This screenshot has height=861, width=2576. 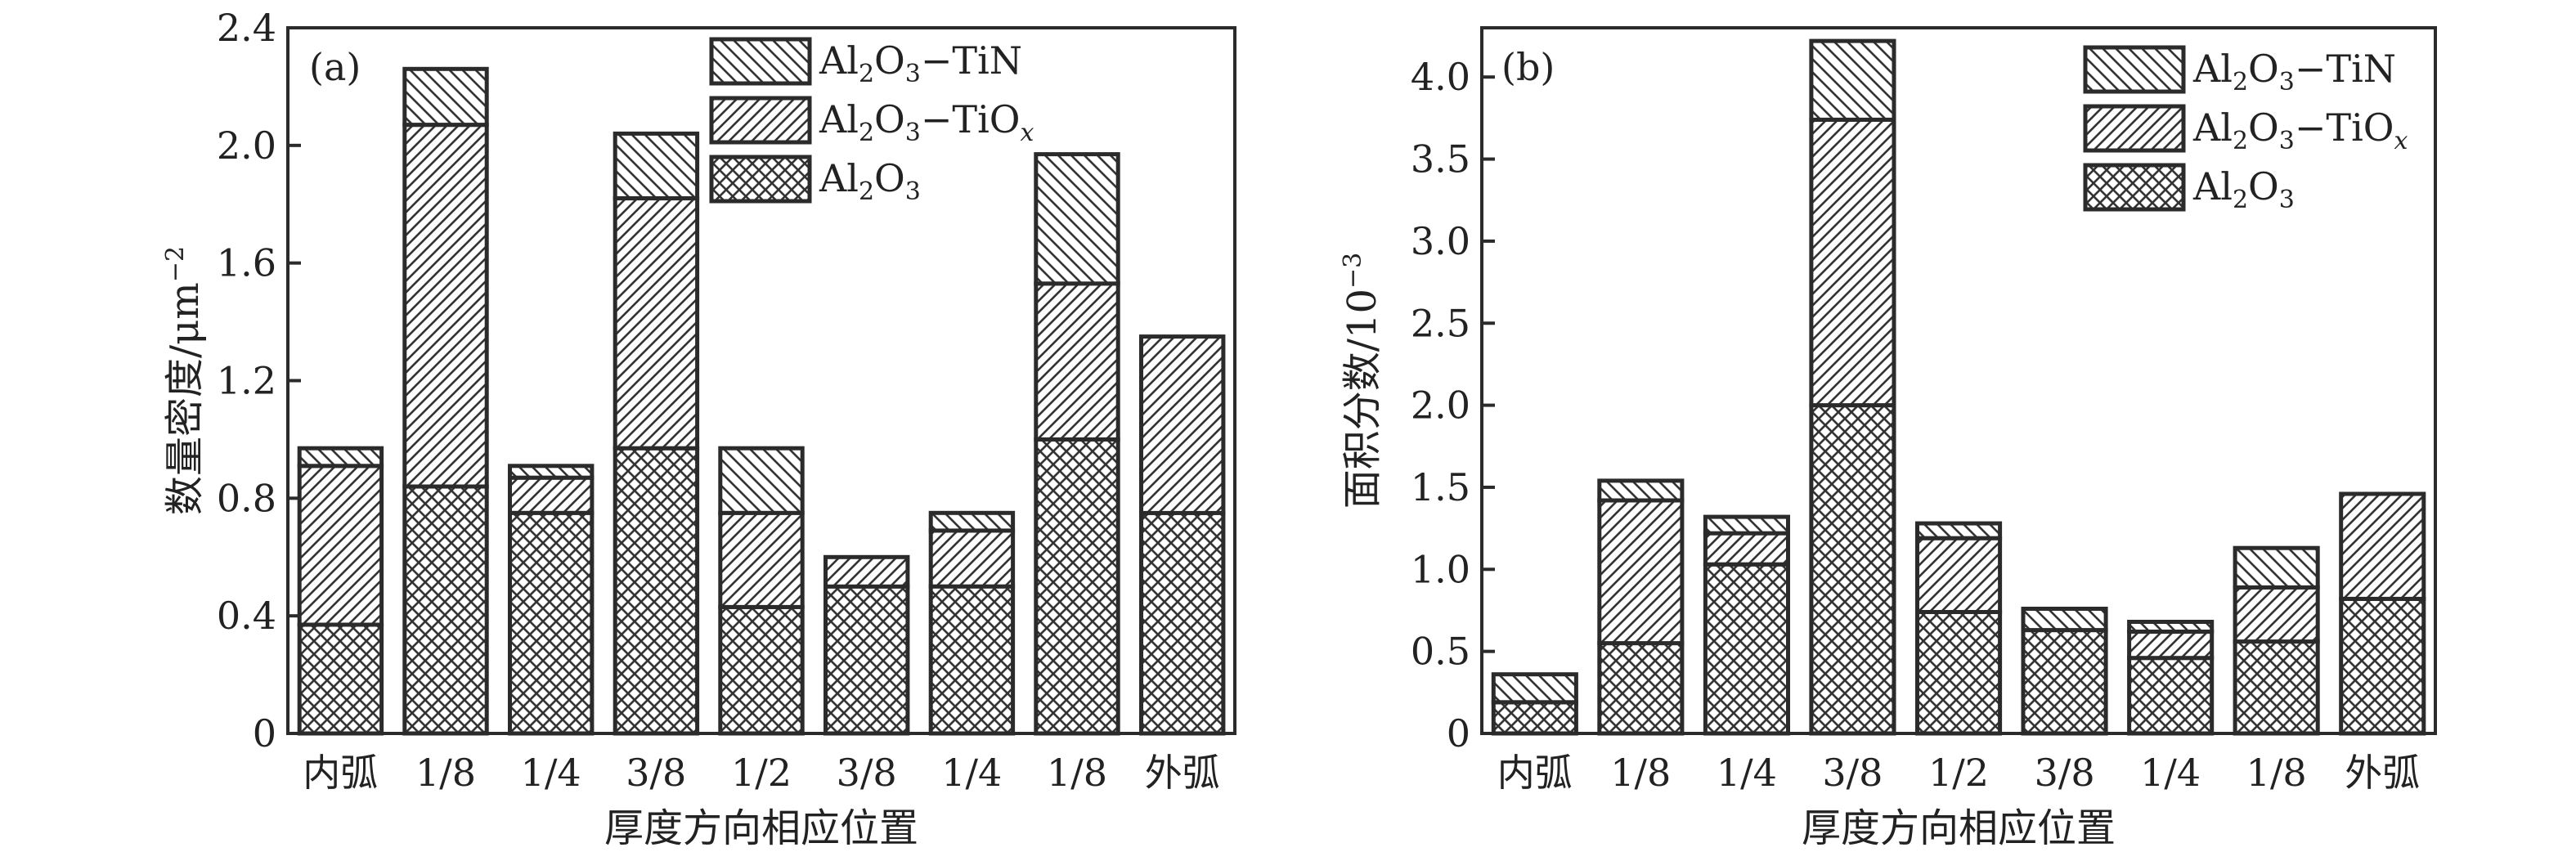 What do you see at coordinates (247, 498) in the screenshot?
I see `y-tick-label: 0.8` at bounding box center [247, 498].